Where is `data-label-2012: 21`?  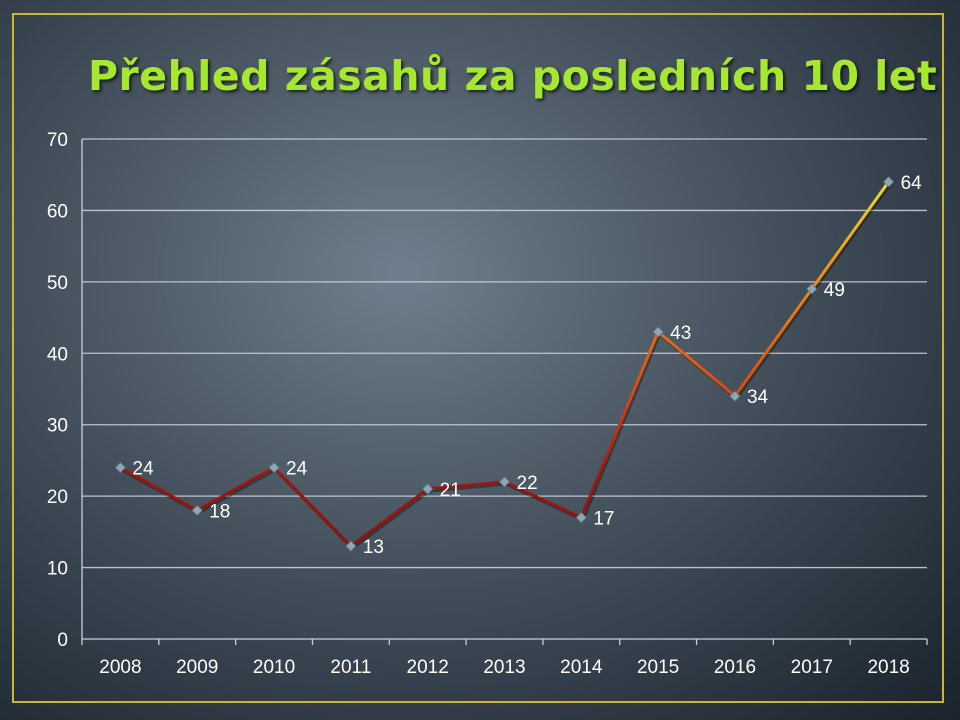 data-label-2012: 21 is located at coordinates (450, 490).